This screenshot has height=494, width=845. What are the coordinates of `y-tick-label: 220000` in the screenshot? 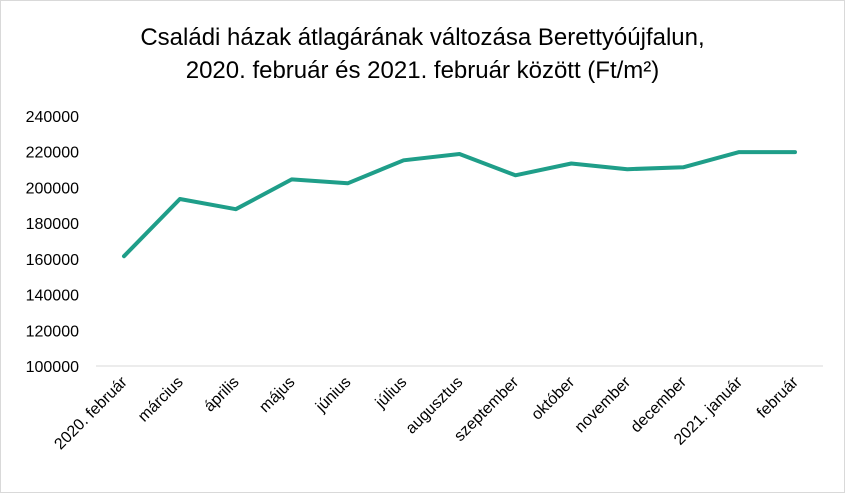 It's located at (52, 153).